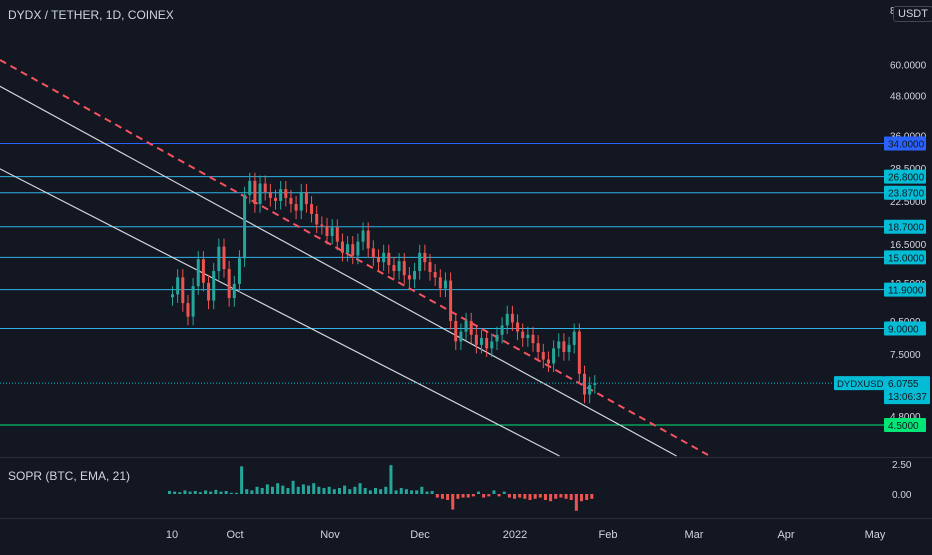 This screenshot has height=555, width=932. Describe the element at coordinates (912, 14) in the screenshot. I see `currency-button: USDT` at that location.